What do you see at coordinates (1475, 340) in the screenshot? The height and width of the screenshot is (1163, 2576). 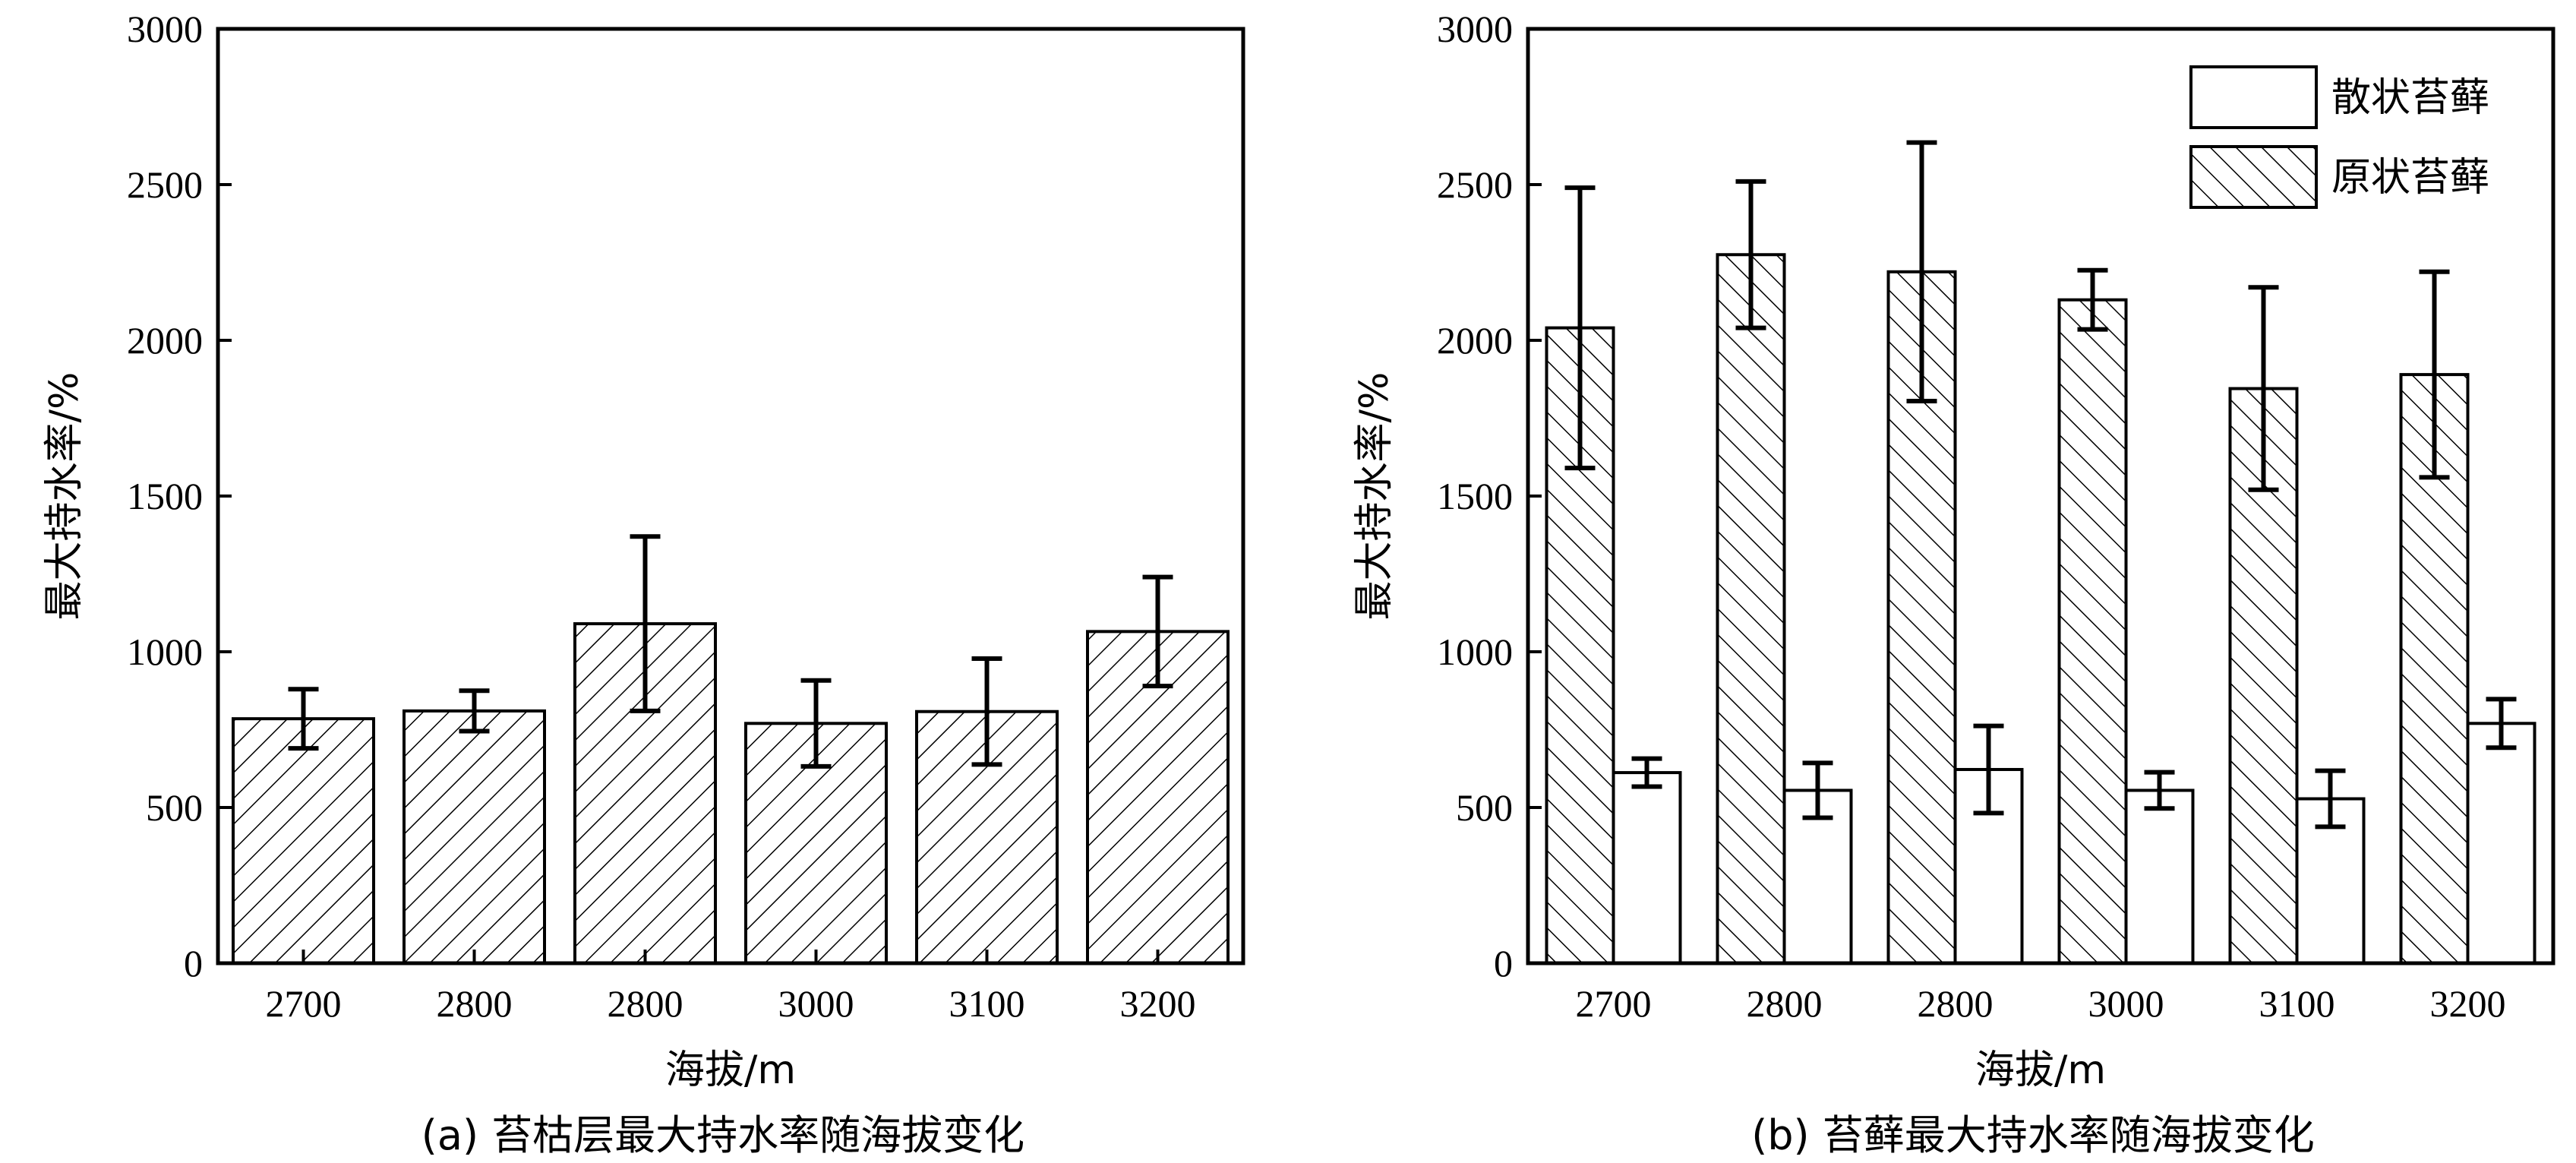 I see `y-tick-label-b-4: 2000` at bounding box center [1475, 340].